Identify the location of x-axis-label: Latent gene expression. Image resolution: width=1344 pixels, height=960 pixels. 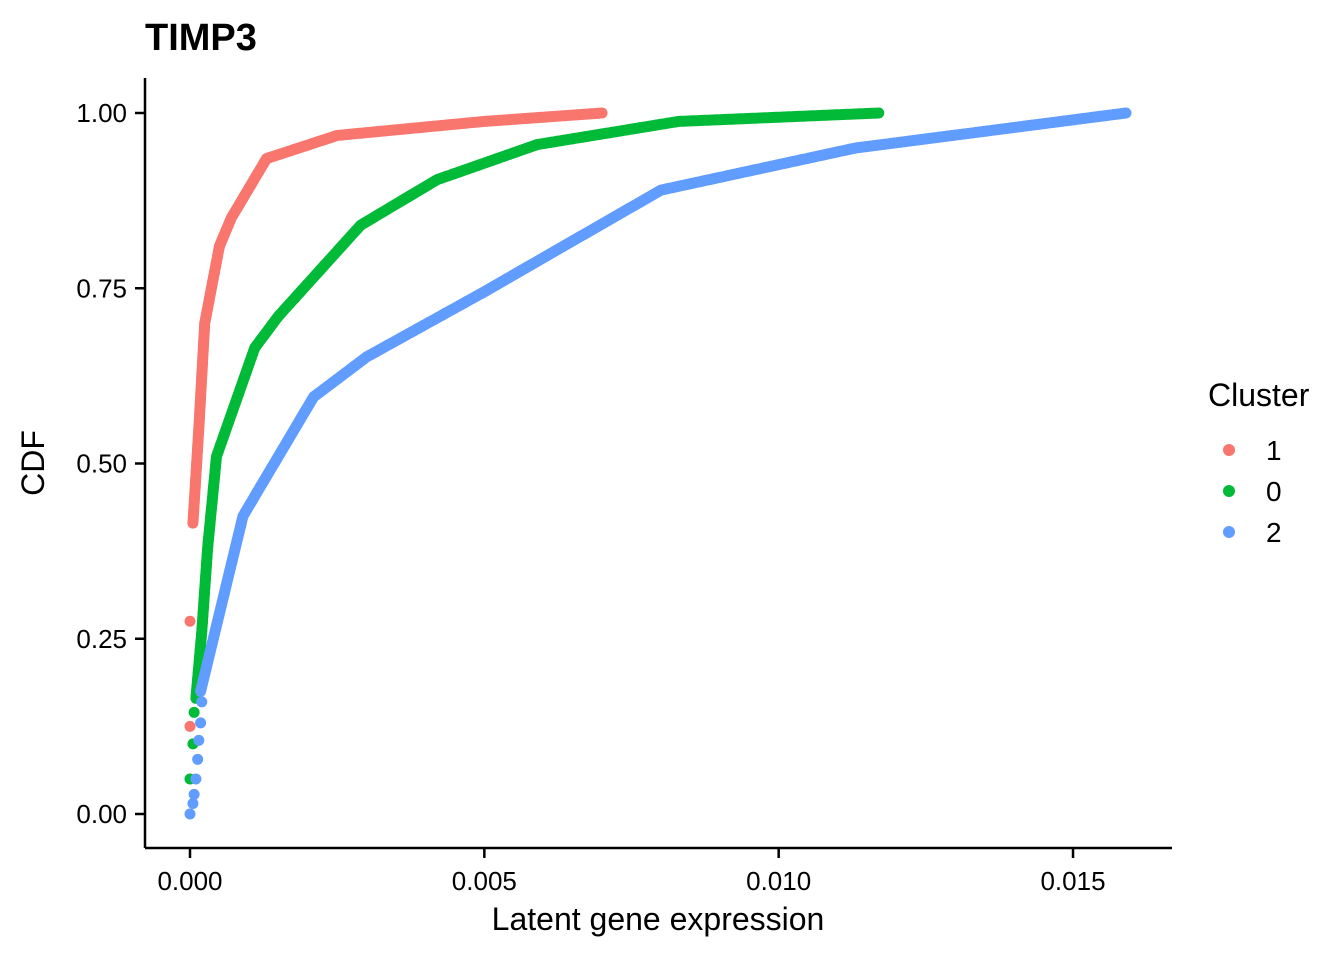
(658, 919).